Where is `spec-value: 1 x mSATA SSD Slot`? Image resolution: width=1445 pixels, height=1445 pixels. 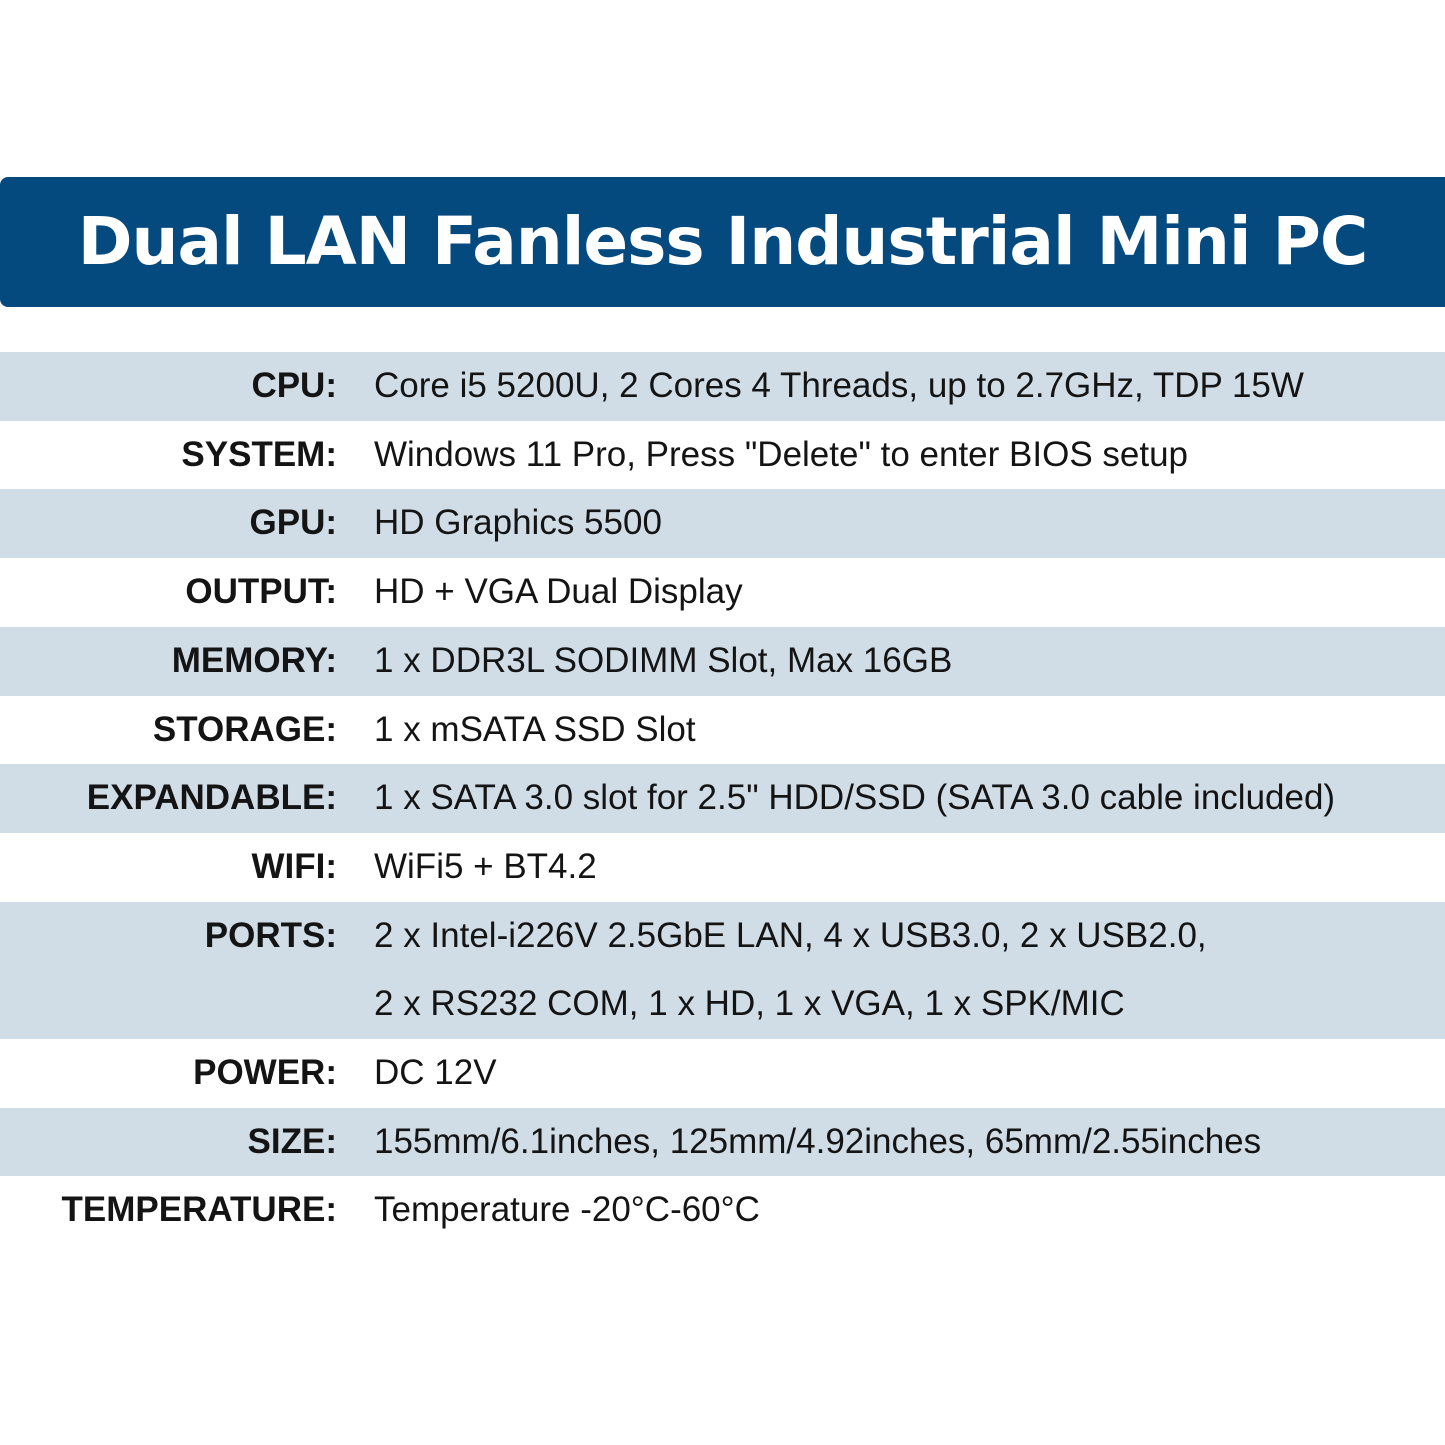
spec-value: 1 x mSATA SSD Slot is located at coordinates (516, 730).